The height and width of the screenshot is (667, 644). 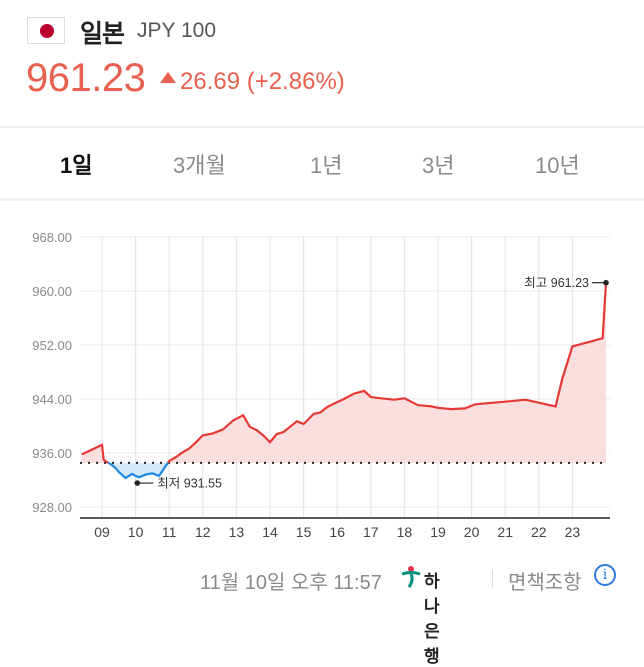 I want to click on svg-text: 22, so click(x=539, y=532).